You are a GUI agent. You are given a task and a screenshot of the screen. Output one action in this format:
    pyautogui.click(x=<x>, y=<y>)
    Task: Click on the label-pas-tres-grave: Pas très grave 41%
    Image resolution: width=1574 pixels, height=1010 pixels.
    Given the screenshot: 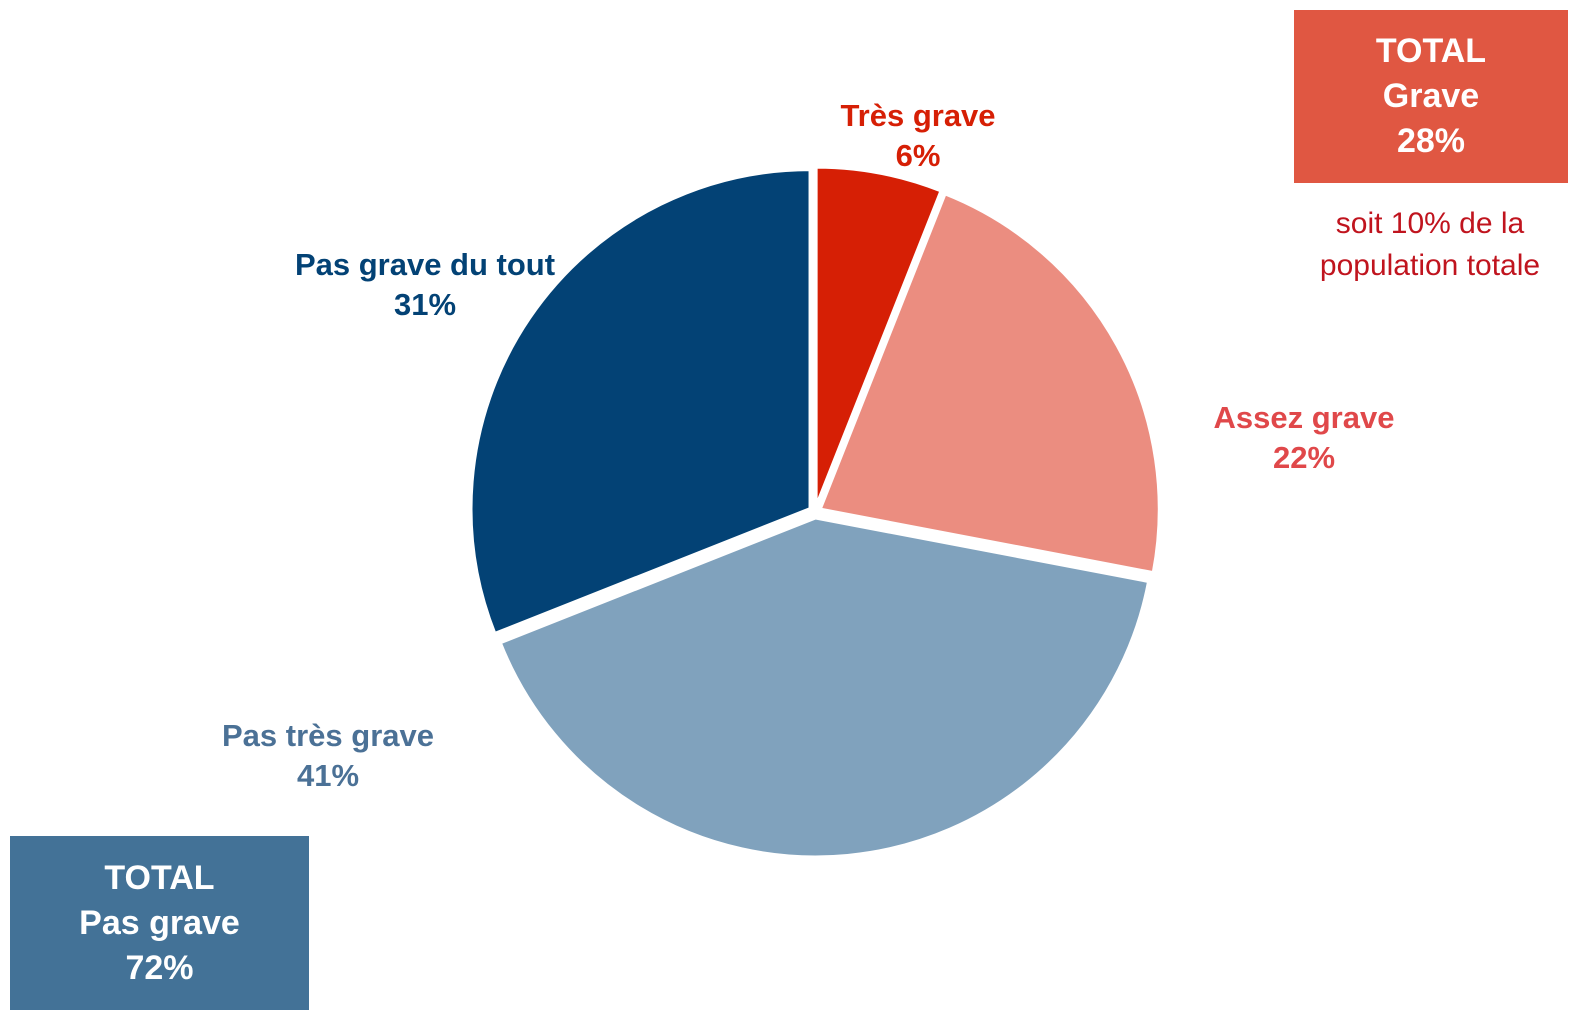 What is the action you would take?
    pyautogui.click(x=328, y=756)
    